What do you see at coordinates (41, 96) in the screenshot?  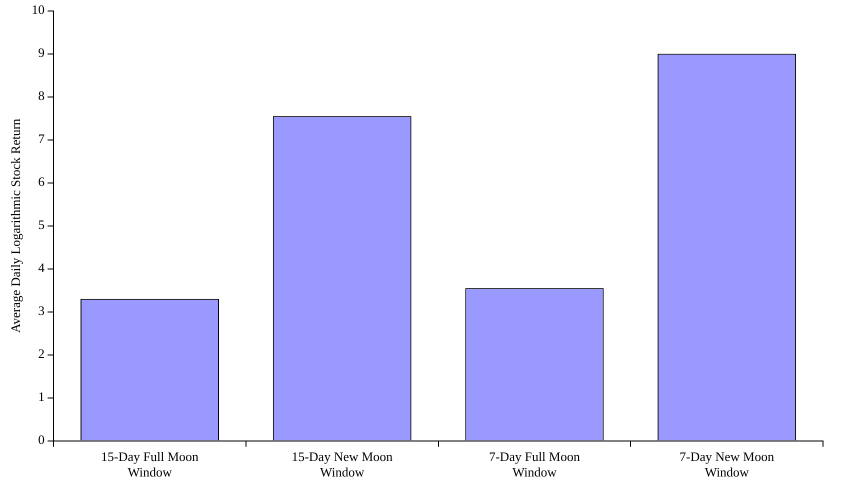 I see `y-tick-label: 8` at bounding box center [41, 96].